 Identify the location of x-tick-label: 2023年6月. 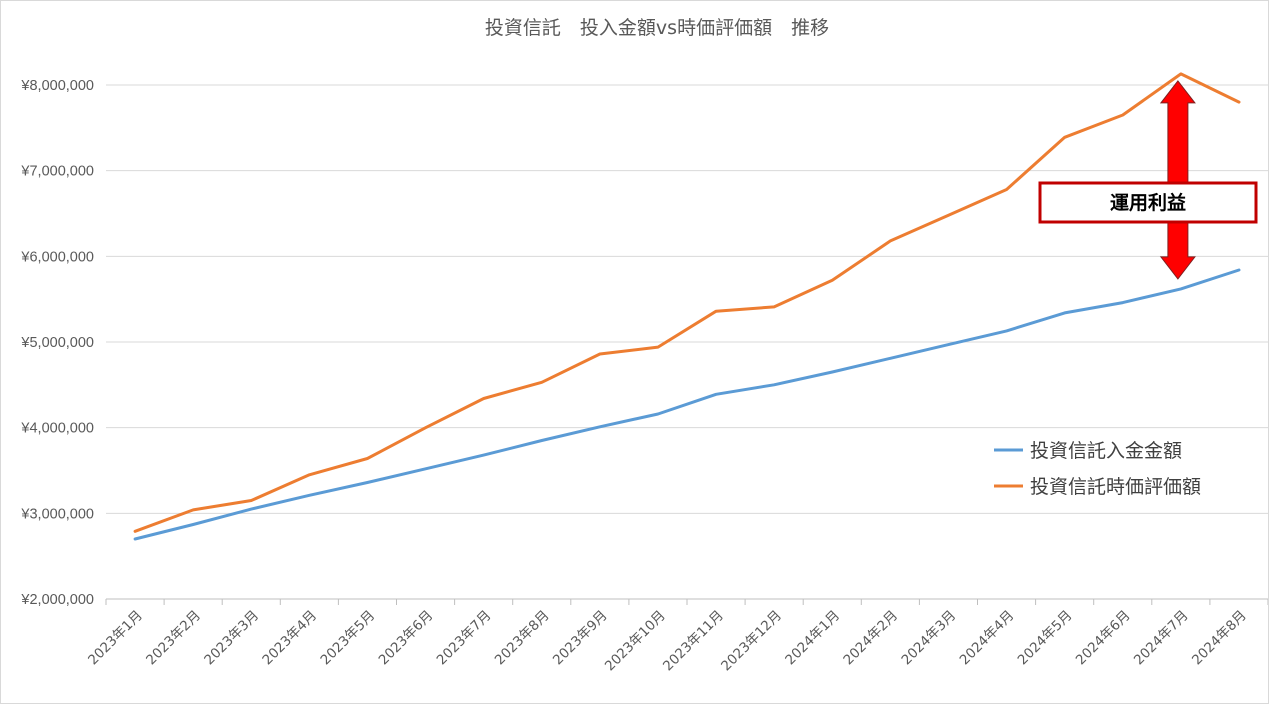
(406, 638).